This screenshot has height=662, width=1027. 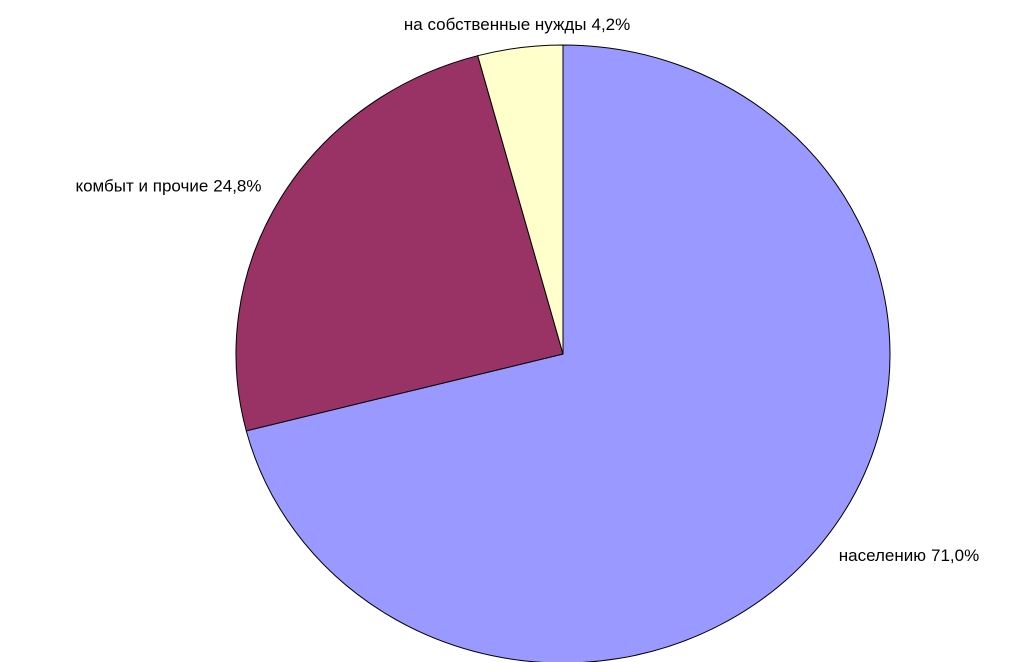 I want to click on slice-value: 24,8%, so click(x=237, y=186).